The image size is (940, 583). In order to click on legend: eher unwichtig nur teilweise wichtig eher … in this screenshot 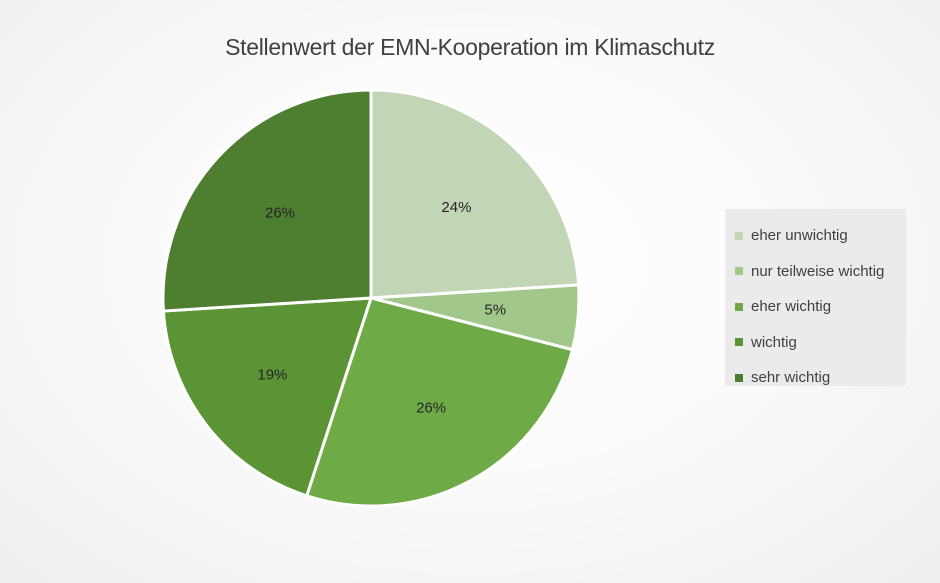, I will do `click(815, 297)`.